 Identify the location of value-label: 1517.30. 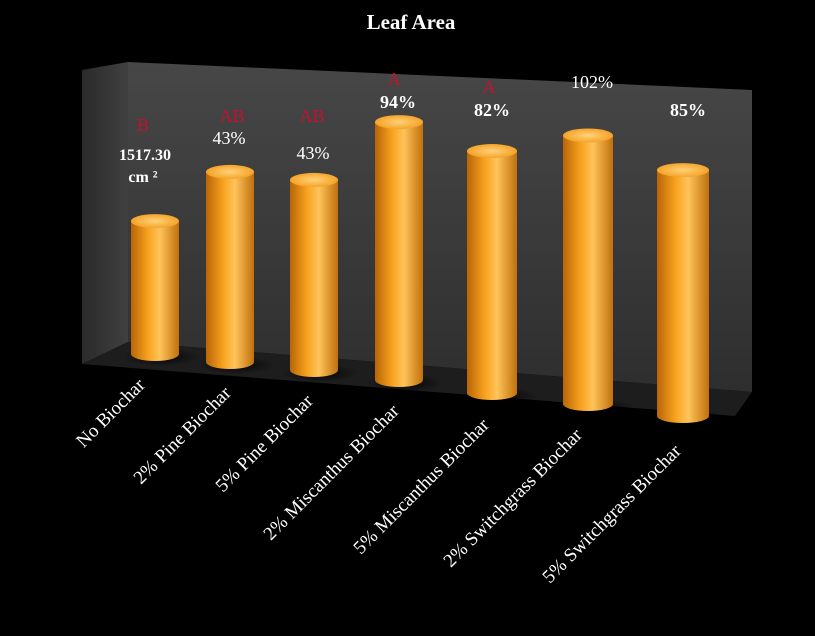
(145, 155).